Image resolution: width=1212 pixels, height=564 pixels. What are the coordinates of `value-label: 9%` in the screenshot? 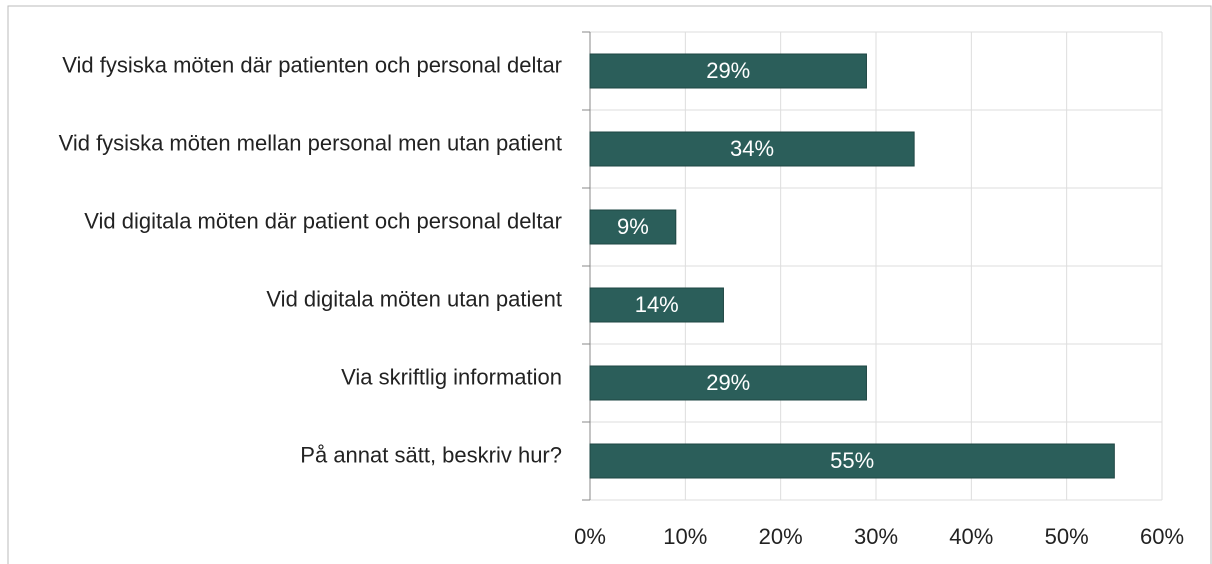 It's located at (633, 226).